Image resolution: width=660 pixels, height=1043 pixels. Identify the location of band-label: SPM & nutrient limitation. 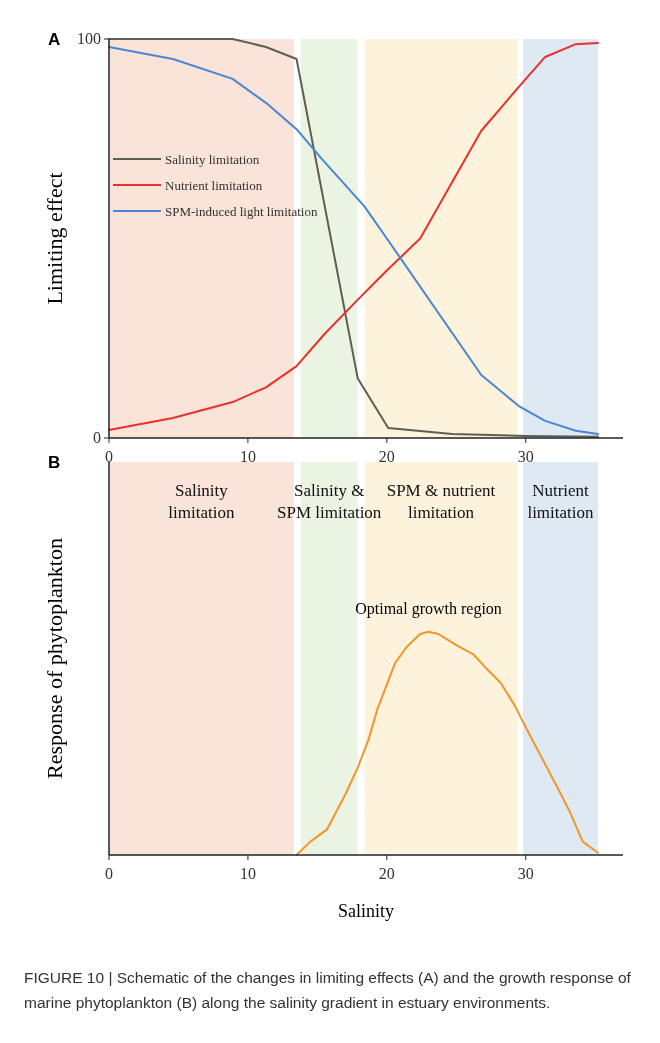
(441, 501).